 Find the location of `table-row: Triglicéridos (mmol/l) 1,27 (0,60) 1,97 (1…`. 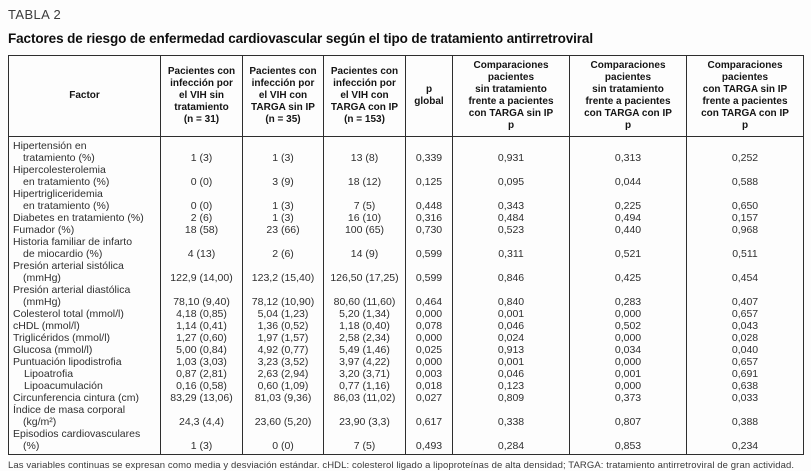

table-row: Triglicéridos (mmol/l) 1,27 (0,60) 1,97 (1… is located at coordinates (406, 338).